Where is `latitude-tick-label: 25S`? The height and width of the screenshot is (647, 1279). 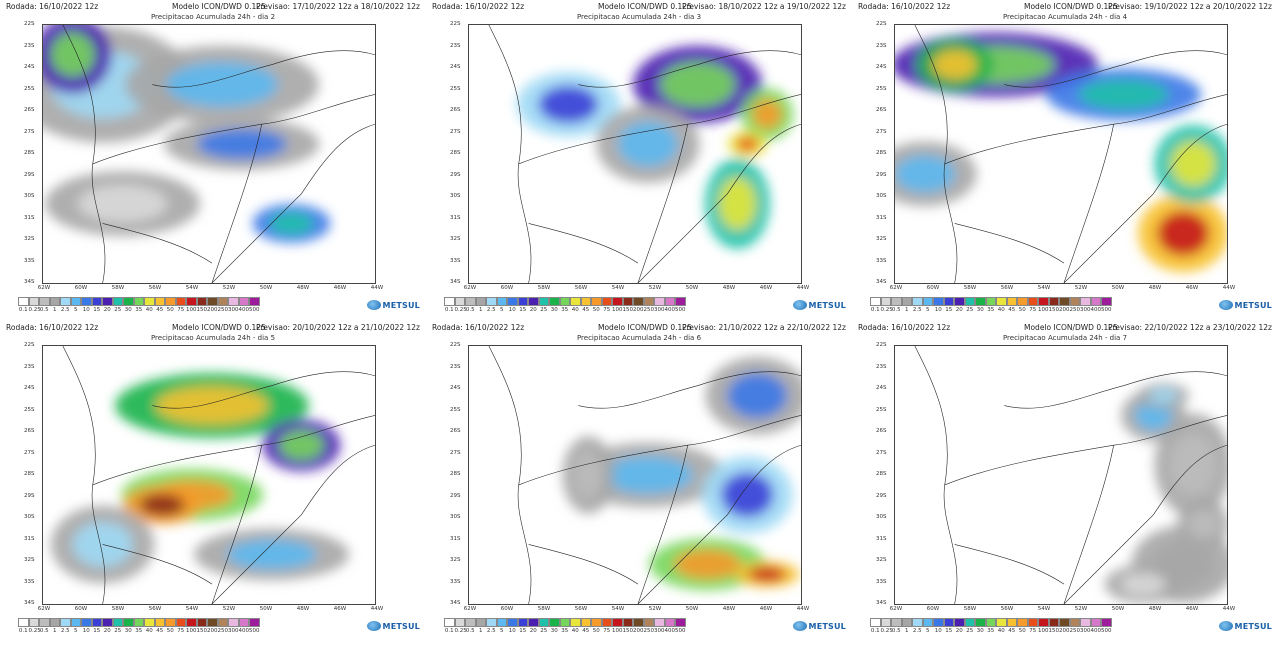 latitude-tick-label: 25S is located at coordinates (455, 88).